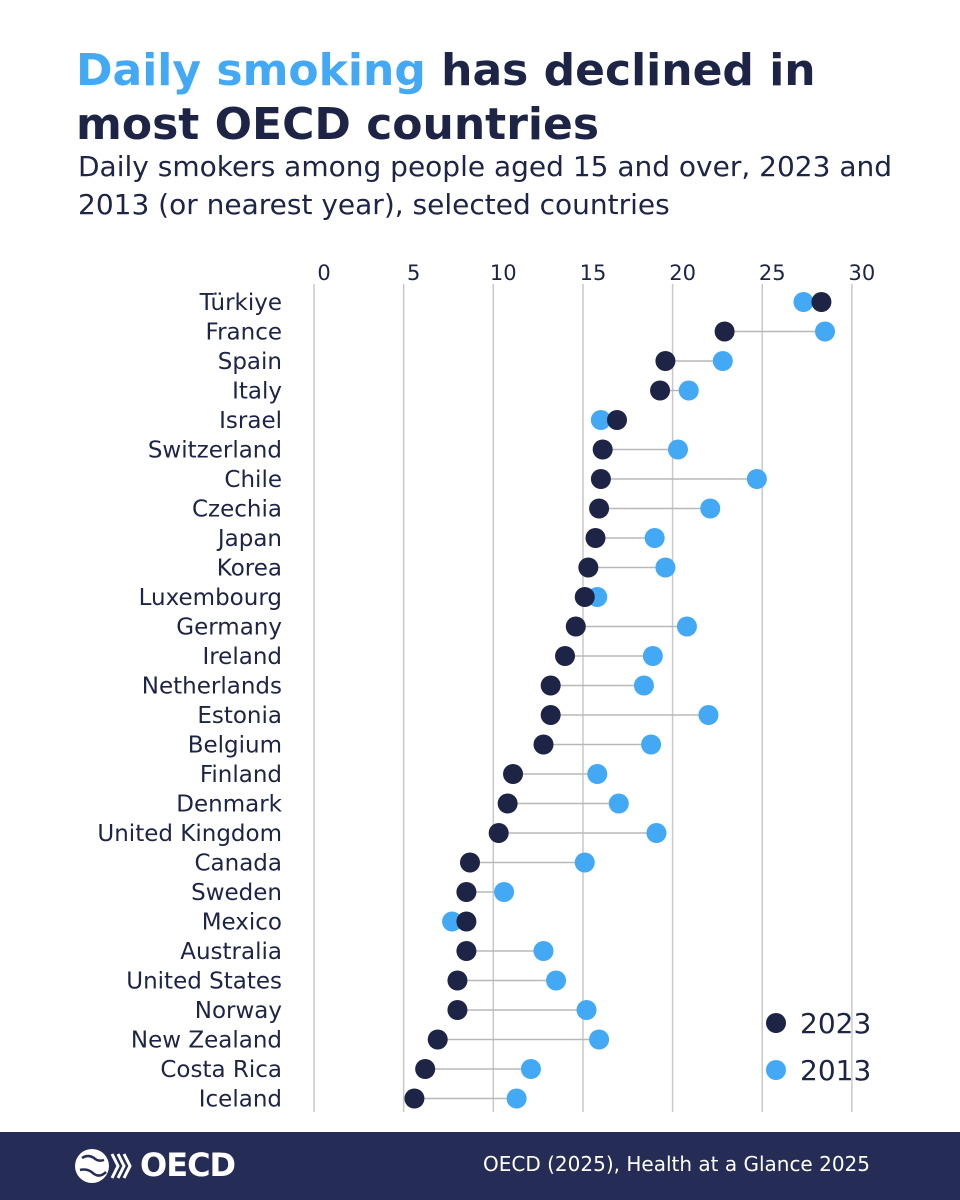  I want to click on category-label: Sweden, so click(236, 893).